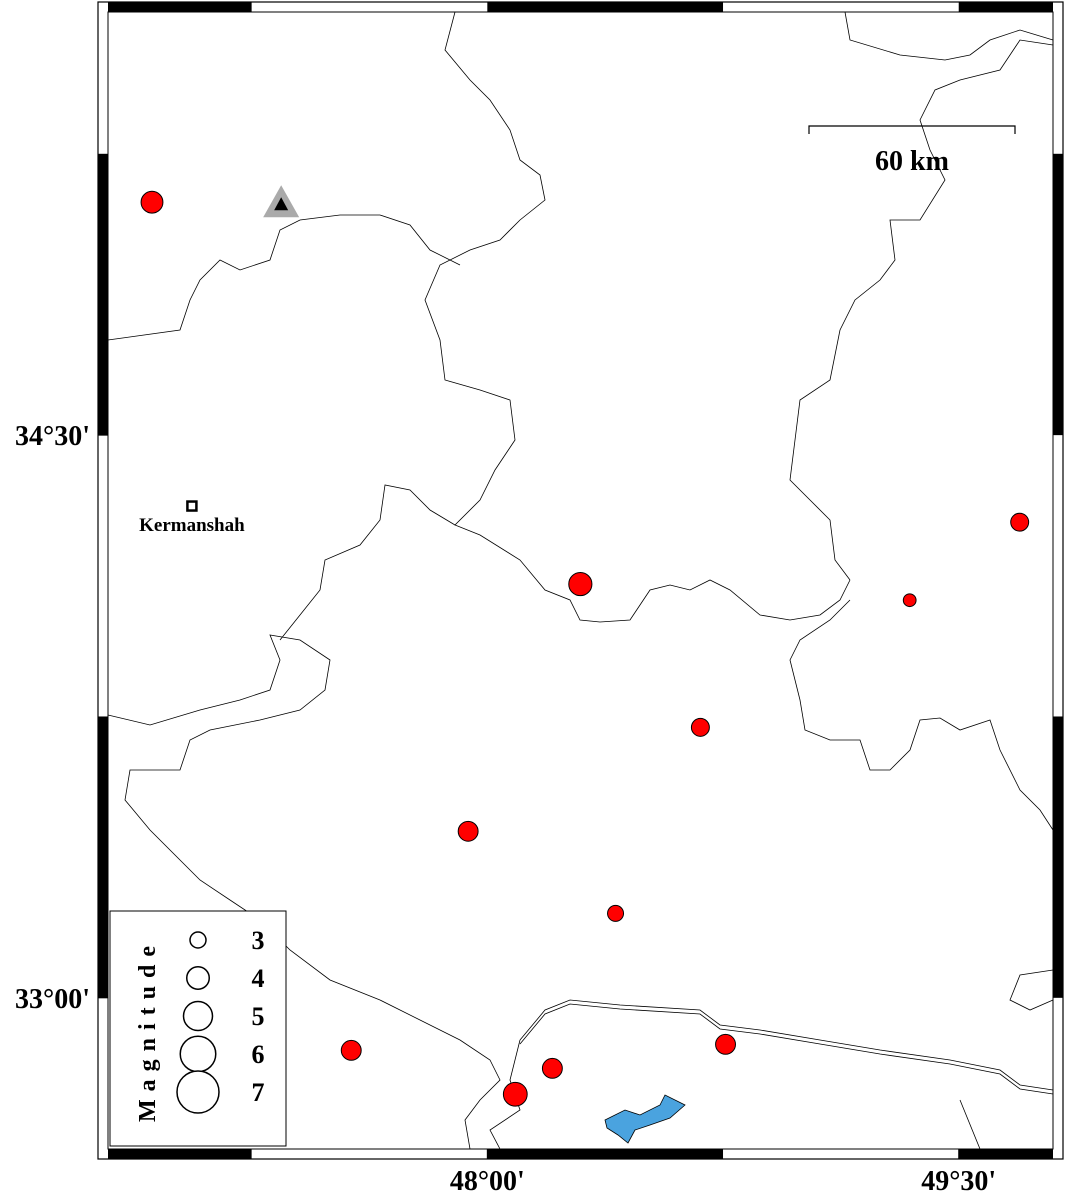  I want to click on scale-bar: 60 km, so click(912, 151).